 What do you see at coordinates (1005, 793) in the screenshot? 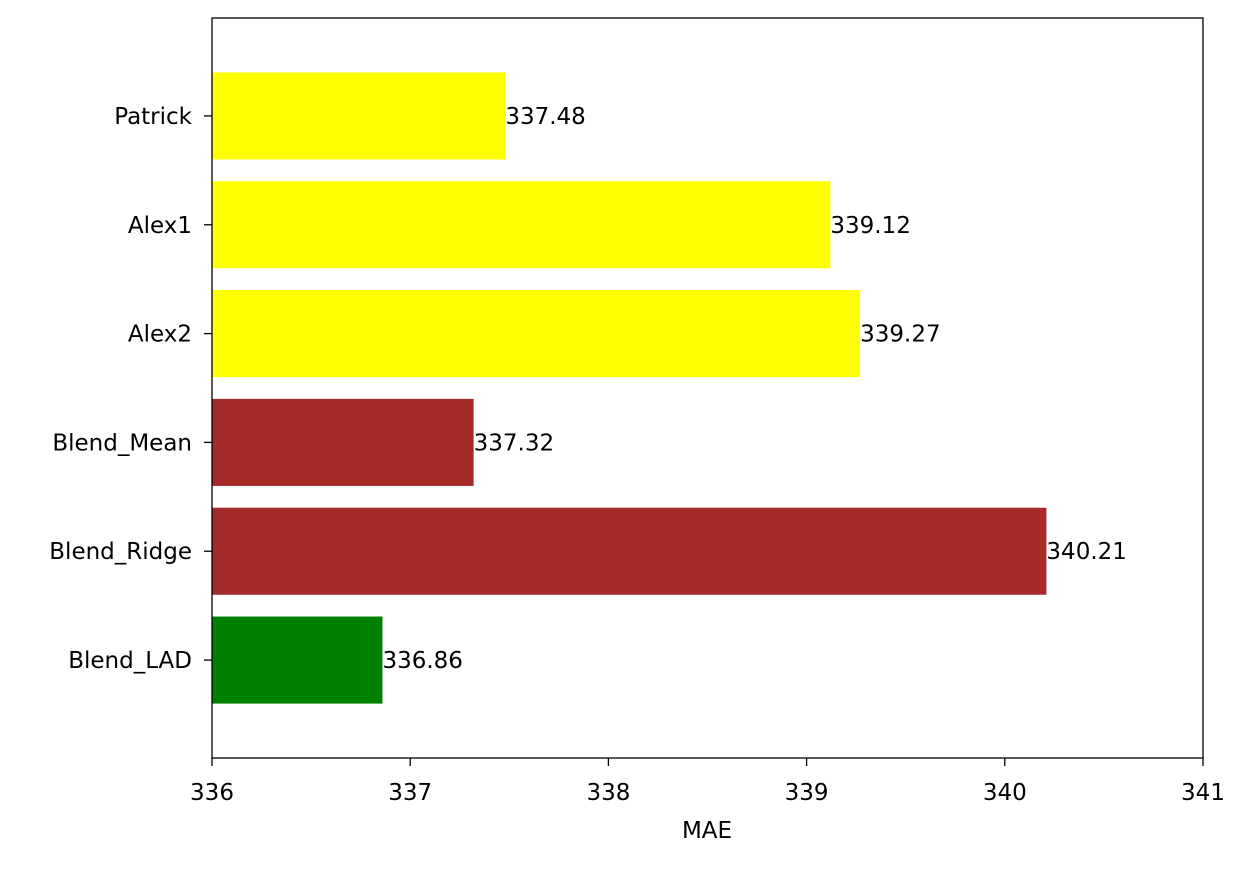
I see `x-tick-label: 340` at bounding box center [1005, 793].